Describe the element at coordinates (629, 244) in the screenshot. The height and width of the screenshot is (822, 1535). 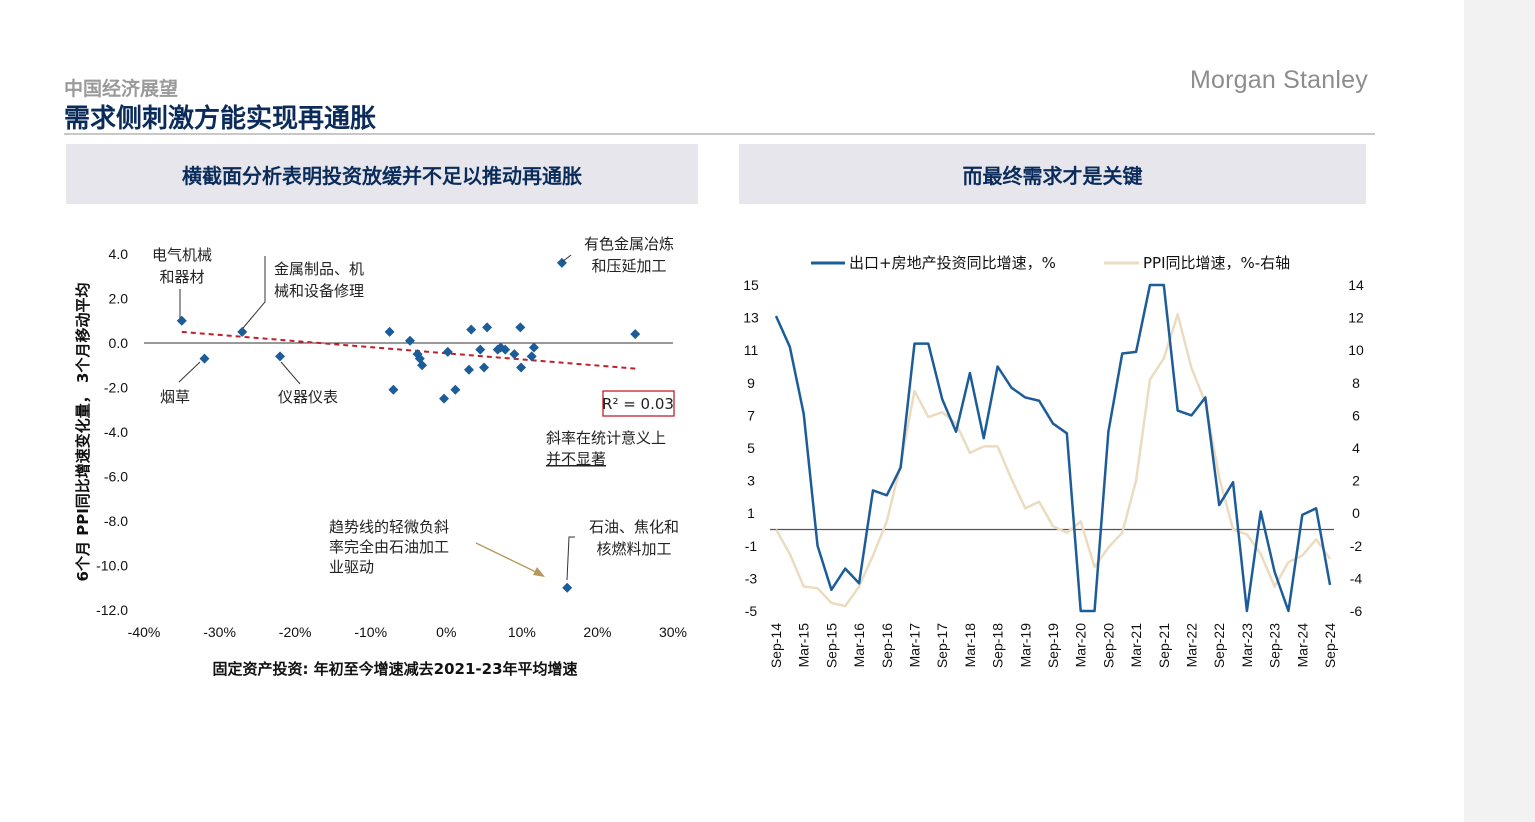
I see `annotation-nonferrous: 有色金属冶炼` at that location.